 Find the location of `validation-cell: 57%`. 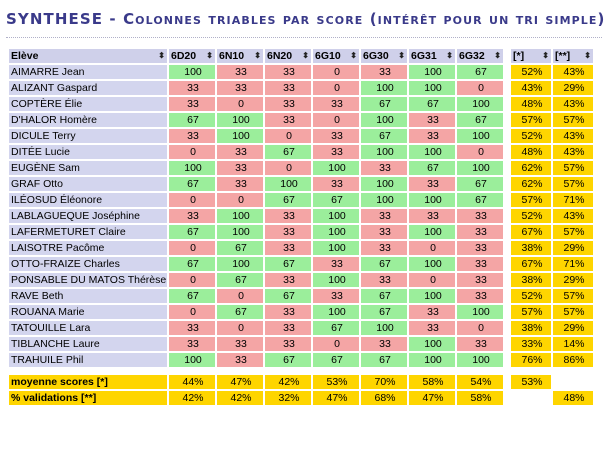

validation-cell: 57% is located at coordinates (573, 232).